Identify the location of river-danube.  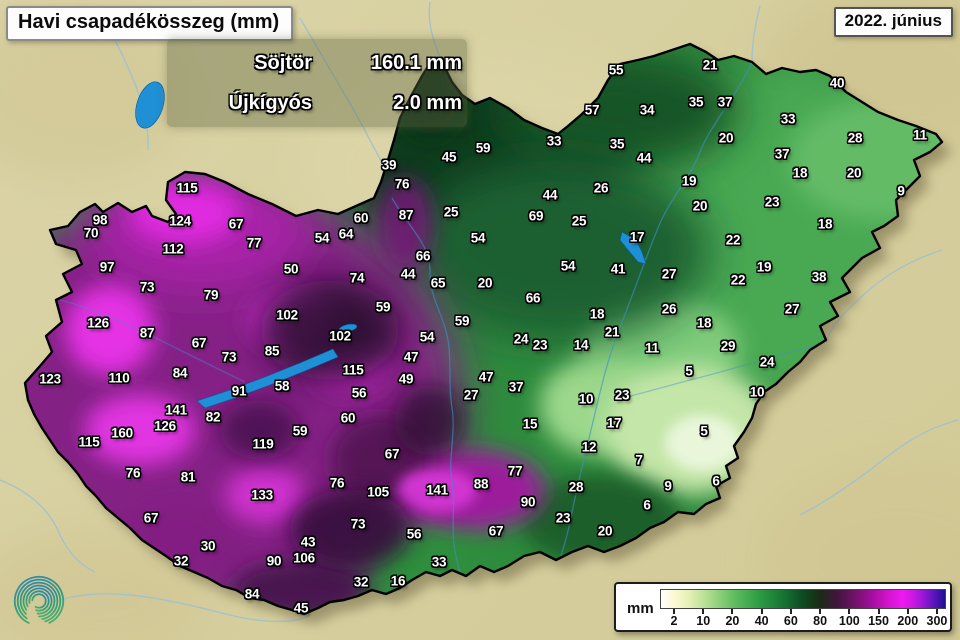
(431, 395).